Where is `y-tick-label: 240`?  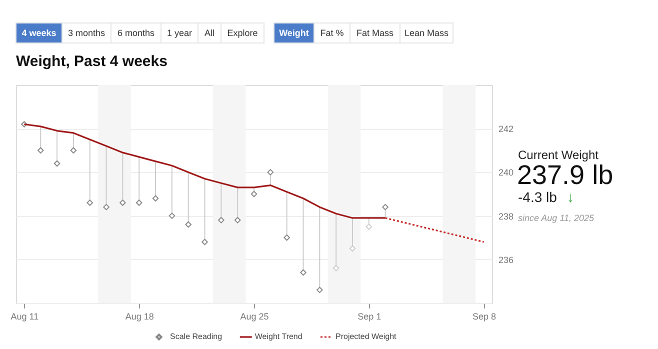
y-tick-label: 240 is located at coordinates (506, 173).